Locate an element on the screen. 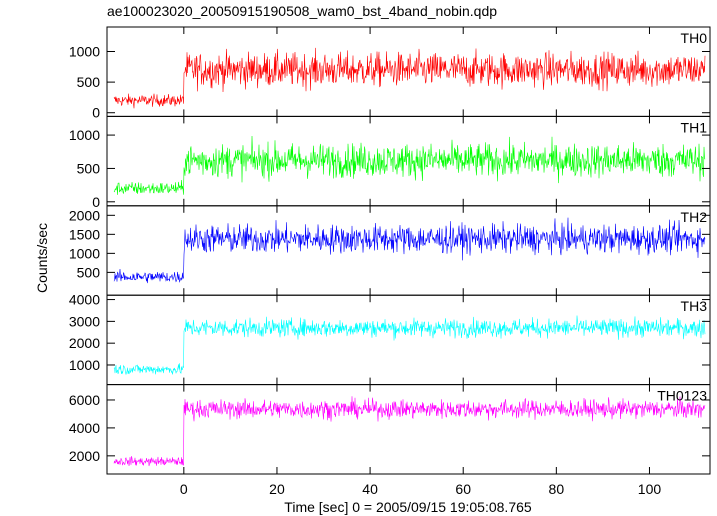 The image size is (717, 516). panel-frame-th0123 is located at coordinates (408, 429).